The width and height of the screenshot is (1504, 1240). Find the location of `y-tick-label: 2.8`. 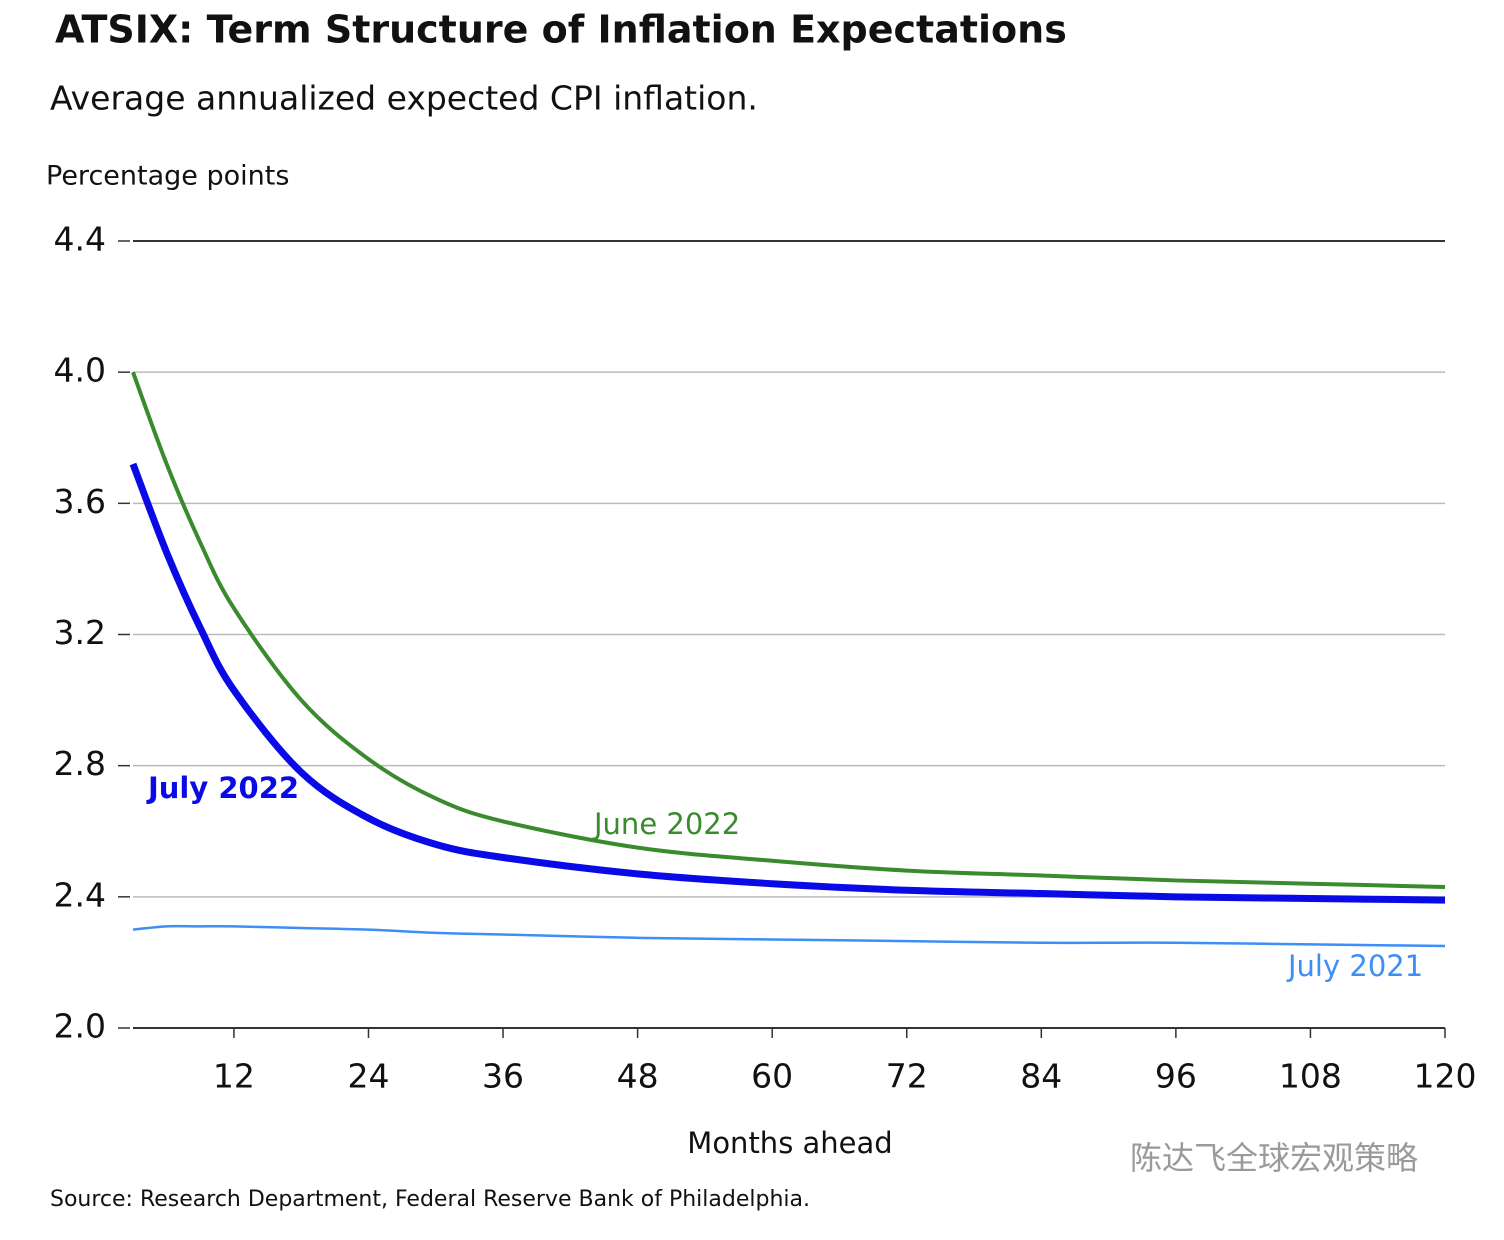

y-tick-label: 2.8 is located at coordinates (80, 763).